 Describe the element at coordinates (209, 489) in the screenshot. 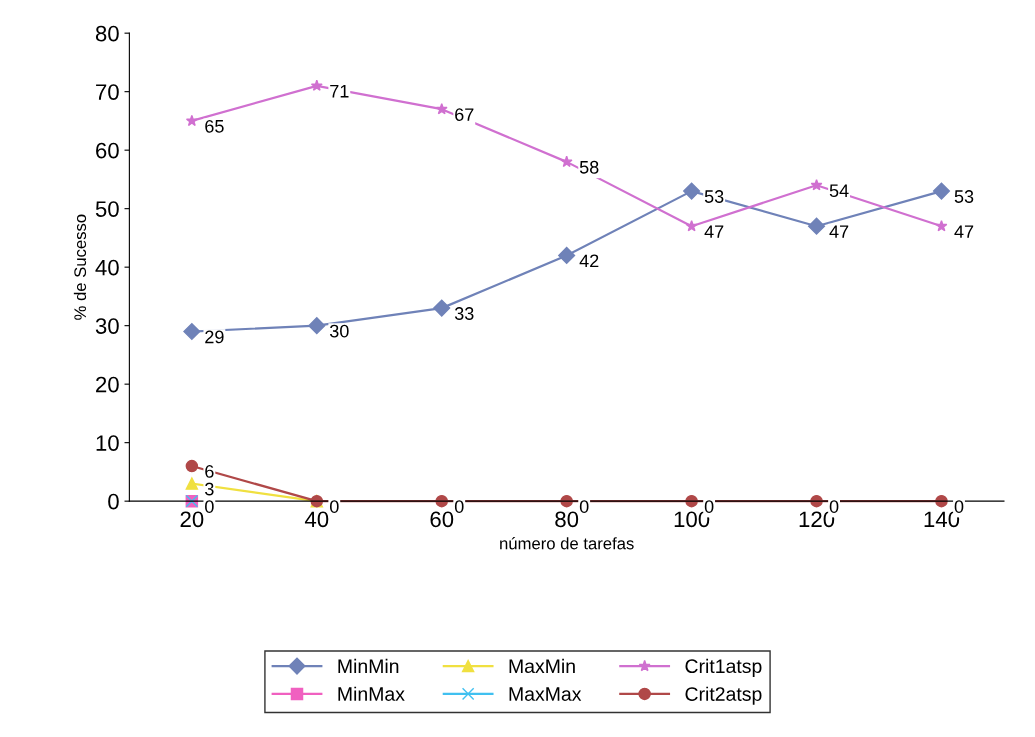

I see `data-label: 3` at that location.